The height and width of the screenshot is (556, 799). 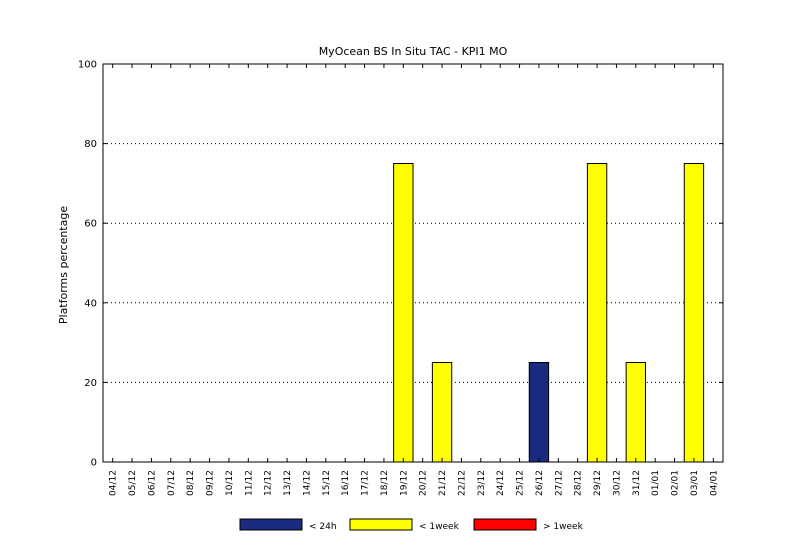 What do you see at coordinates (307, 483) in the screenshot?
I see `x-tick-label: 14/12` at bounding box center [307, 483].